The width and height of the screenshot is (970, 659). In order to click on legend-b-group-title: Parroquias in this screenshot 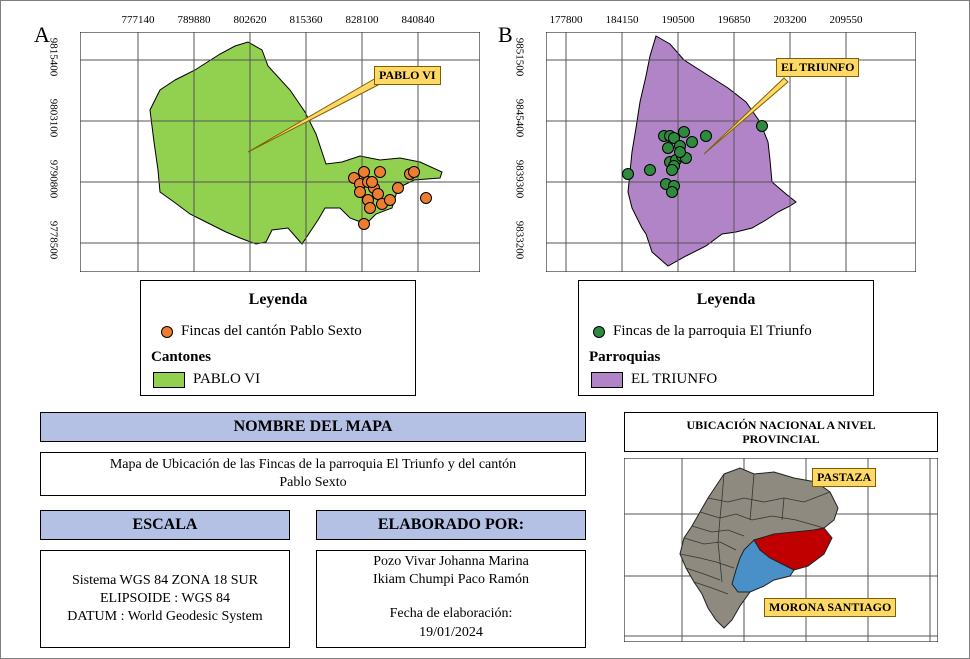, I will do `click(625, 357)`.